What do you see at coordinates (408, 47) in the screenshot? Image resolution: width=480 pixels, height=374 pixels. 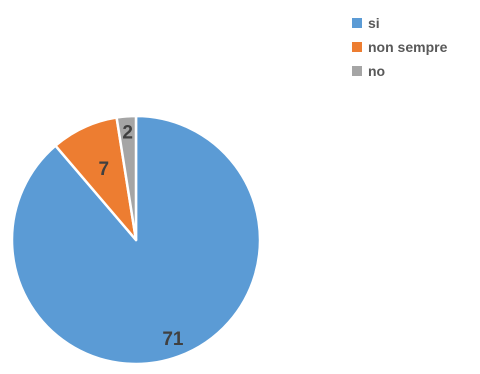 I see `legend-label: non sempre` at bounding box center [408, 47].